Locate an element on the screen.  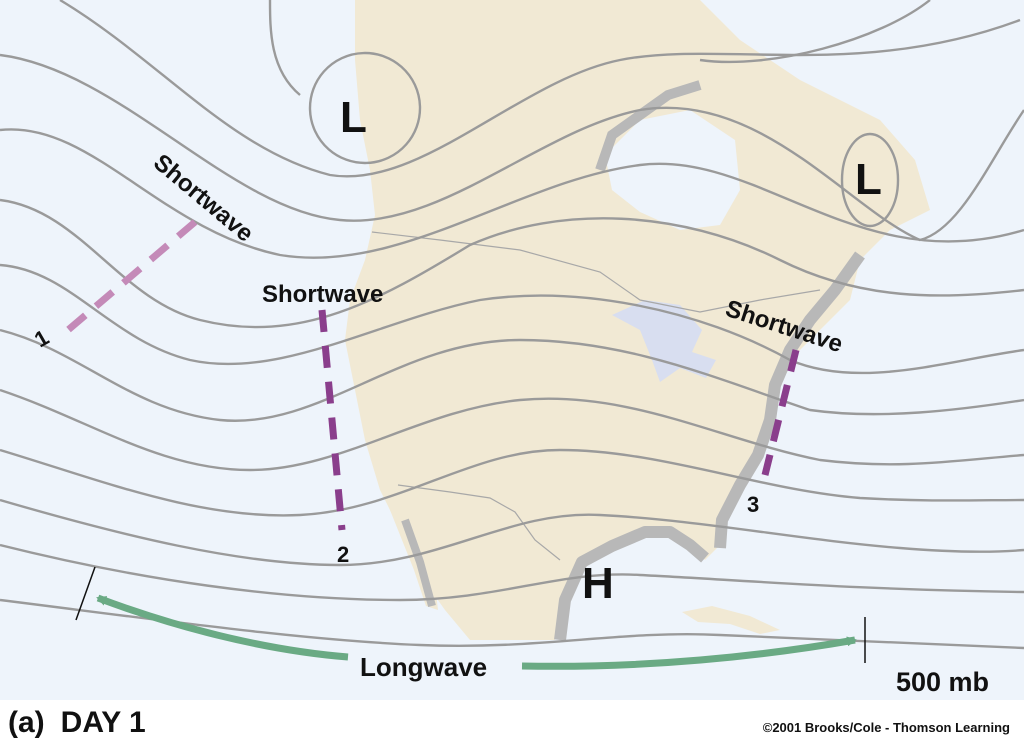
shortwave-1-trough is located at coordinates (131, 276).